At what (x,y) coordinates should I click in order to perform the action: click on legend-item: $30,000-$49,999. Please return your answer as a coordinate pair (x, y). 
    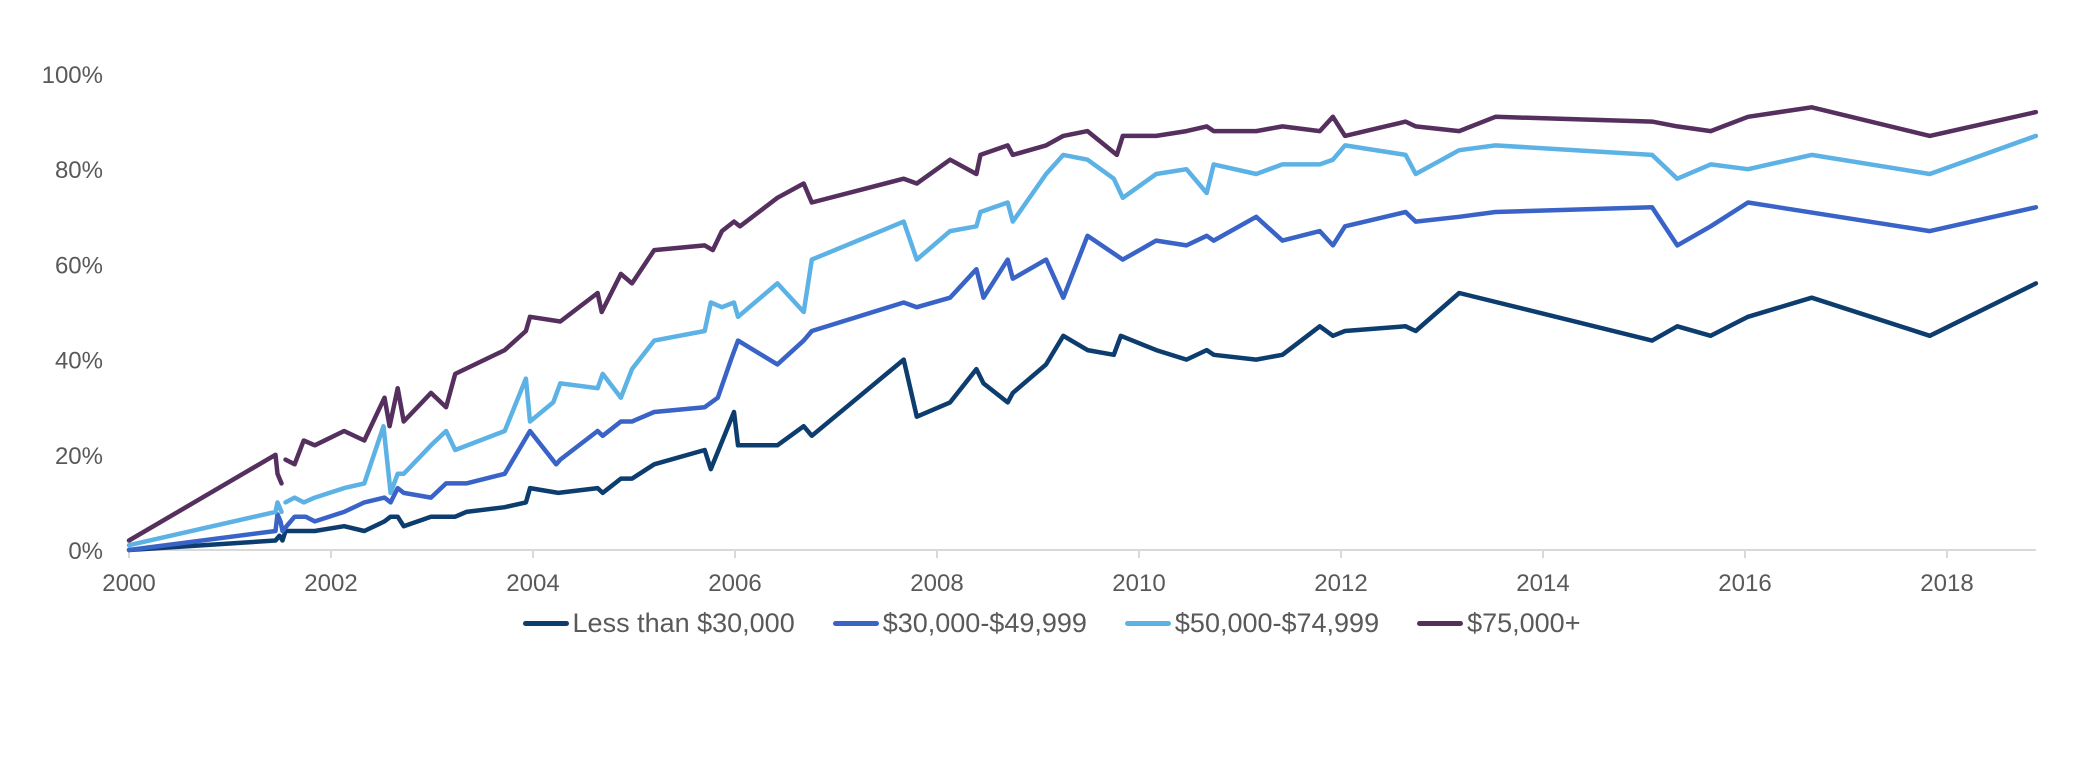
    Looking at the image, I should click on (959, 623).